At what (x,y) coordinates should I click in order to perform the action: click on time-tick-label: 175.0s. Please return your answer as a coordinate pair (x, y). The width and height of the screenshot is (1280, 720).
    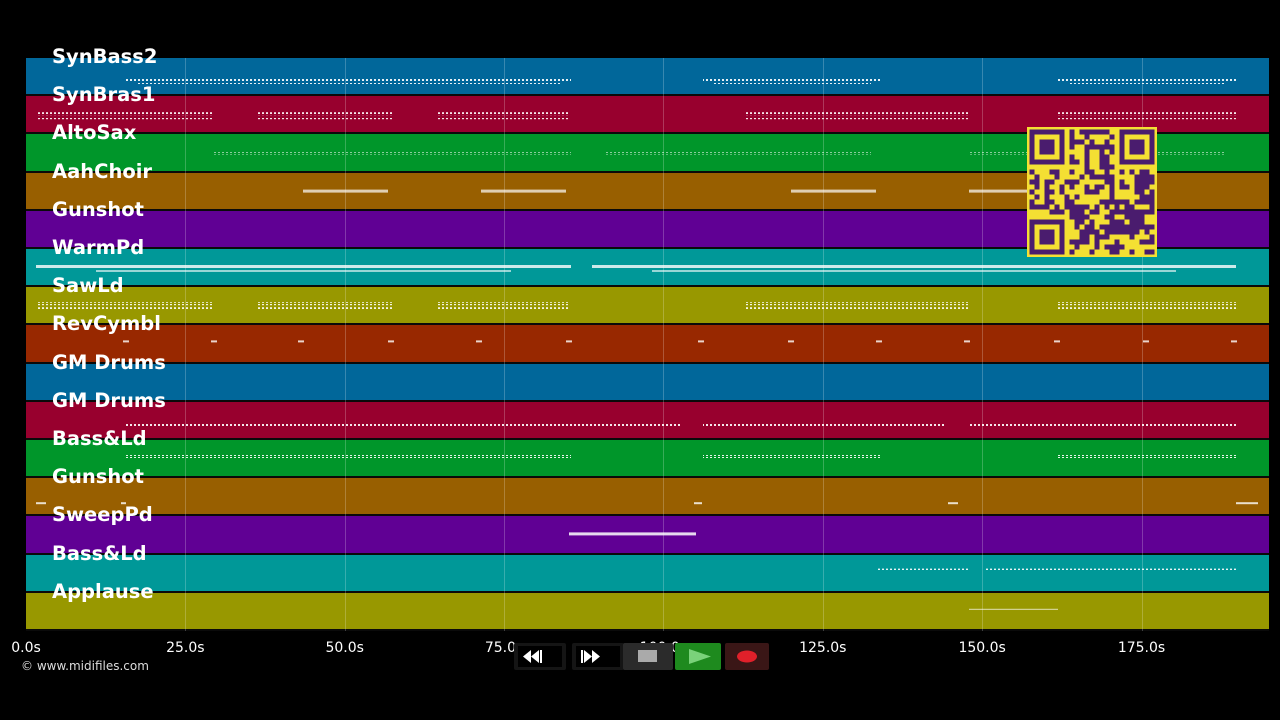
    Looking at the image, I should click on (1141, 648).